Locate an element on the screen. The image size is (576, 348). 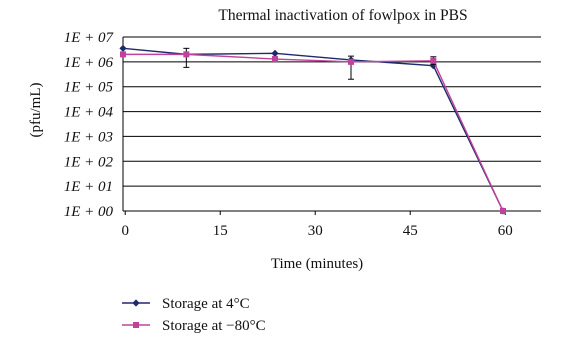
chart-title: Thermal inactivation of fowlpox in PBS is located at coordinates (342, 15).